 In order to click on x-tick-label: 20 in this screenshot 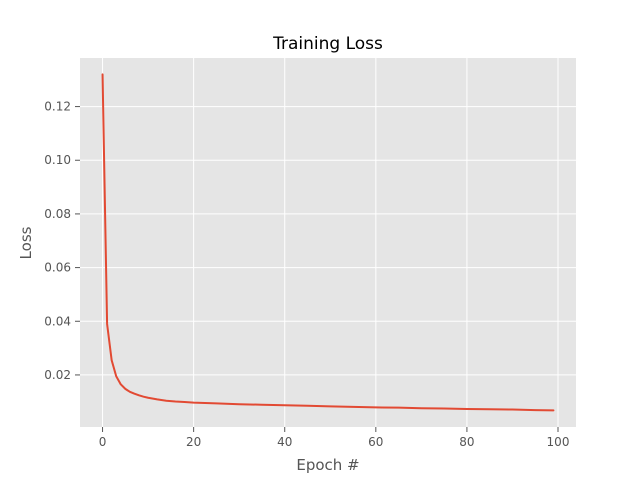, I will do `click(193, 442)`.